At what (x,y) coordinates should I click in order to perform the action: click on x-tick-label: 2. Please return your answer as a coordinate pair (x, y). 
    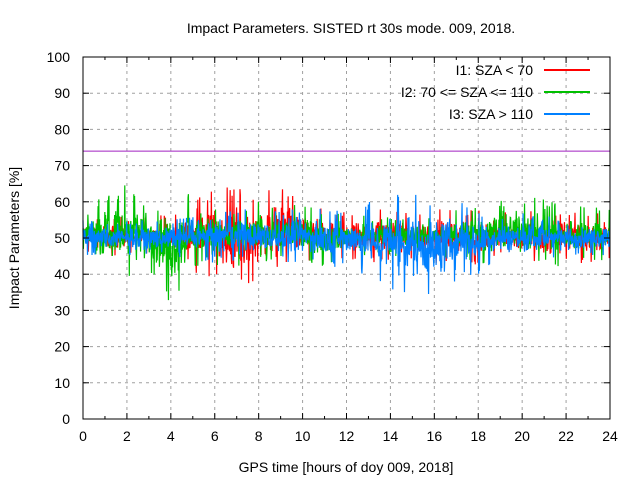
    Looking at the image, I should click on (127, 436).